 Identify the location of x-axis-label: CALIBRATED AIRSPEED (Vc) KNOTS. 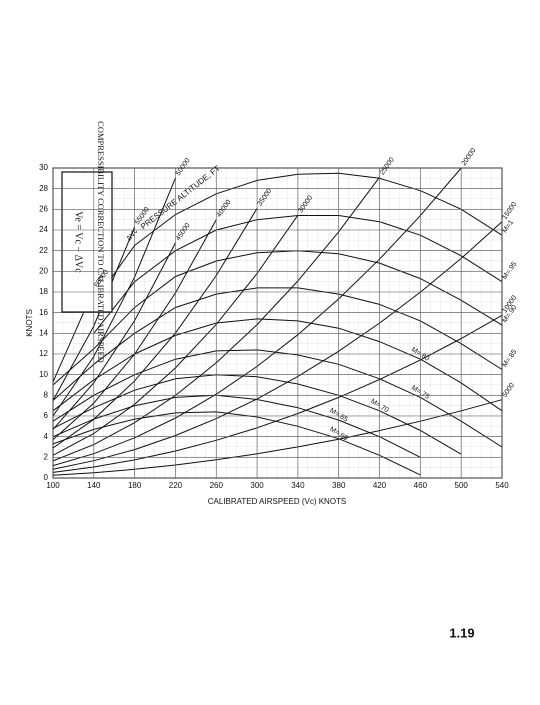
(277, 501).